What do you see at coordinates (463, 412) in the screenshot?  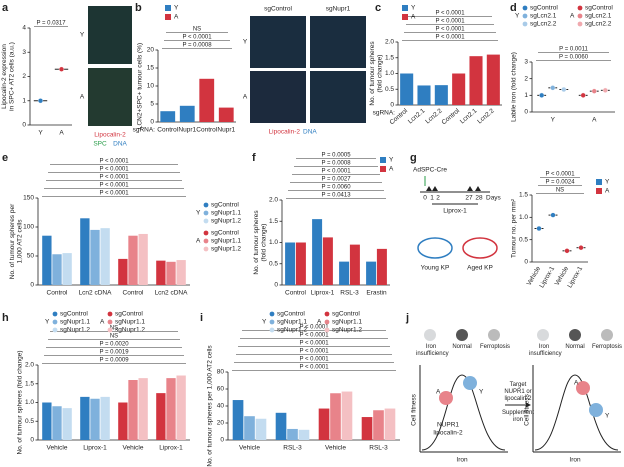 I see `fitness-curve` at bounding box center [463, 412].